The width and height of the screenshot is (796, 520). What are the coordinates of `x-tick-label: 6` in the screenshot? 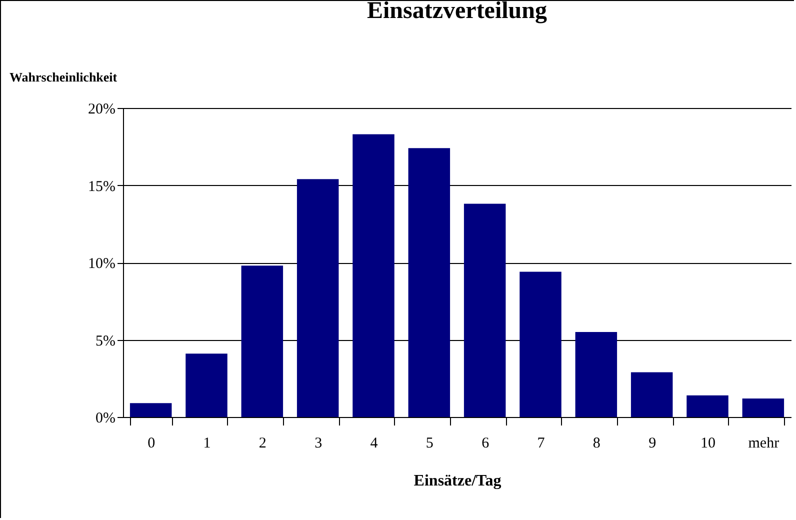 It's located at (486, 444).